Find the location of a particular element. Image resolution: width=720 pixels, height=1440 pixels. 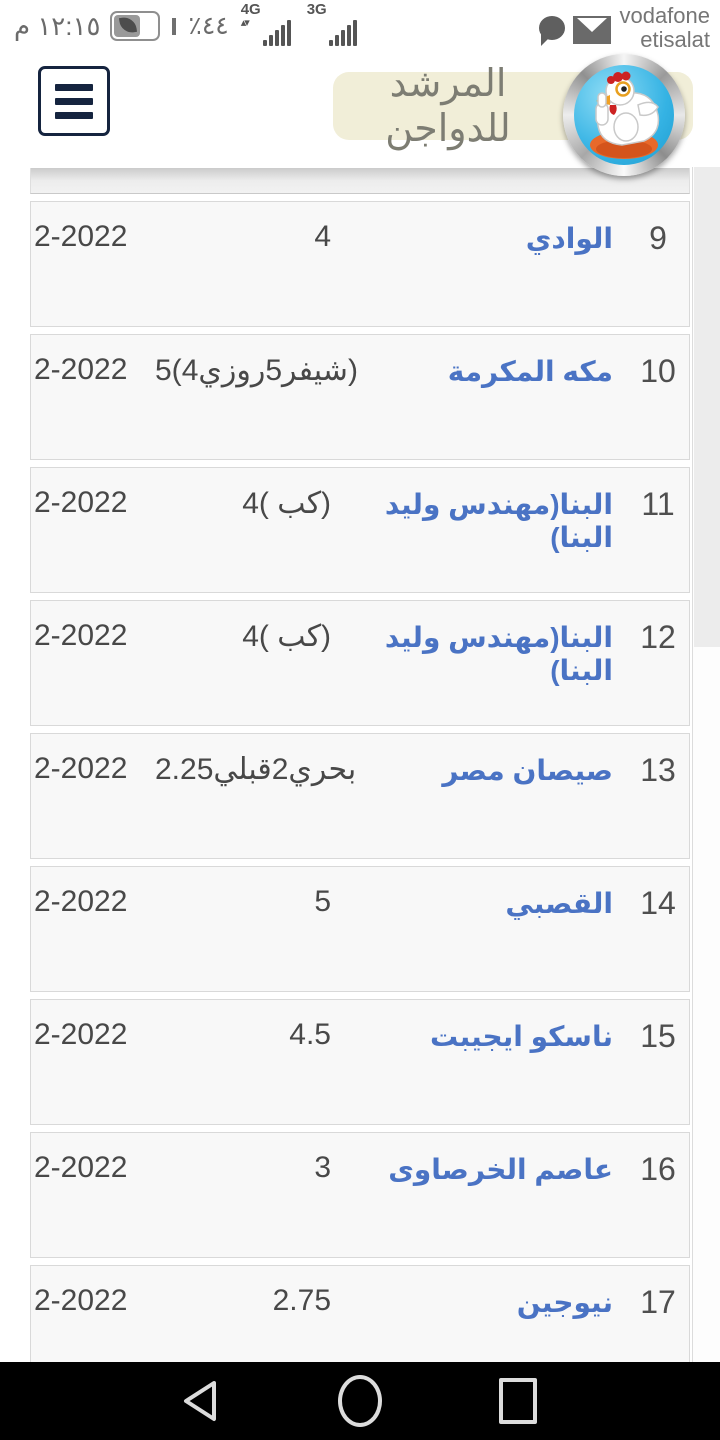

hamburger-icon is located at coordinates (74, 87).